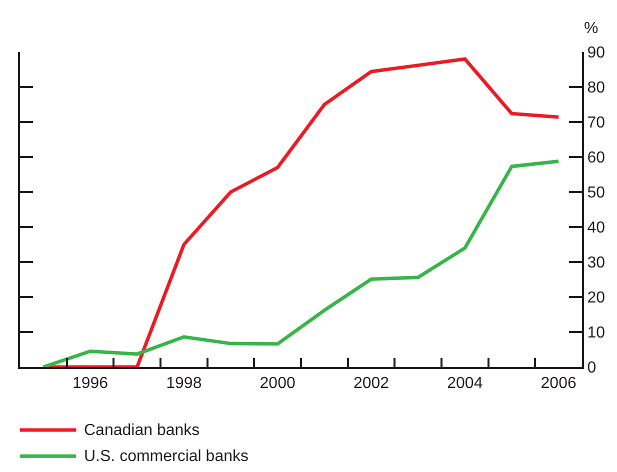 The height and width of the screenshot is (472, 617). What do you see at coordinates (596, 123) in the screenshot?
I see `y-tick-label: 70` at bounding box center [596, 123].